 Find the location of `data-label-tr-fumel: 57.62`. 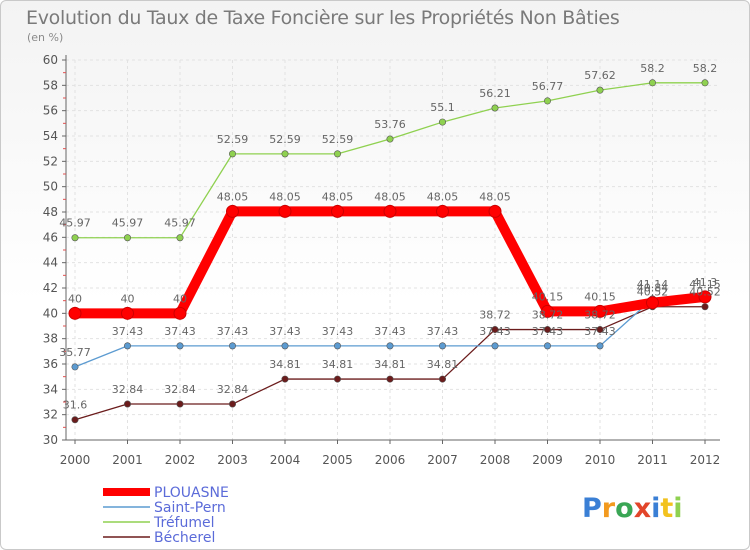

data-label-tr-fumel: 57.62 is located at coordinates (600, 75).